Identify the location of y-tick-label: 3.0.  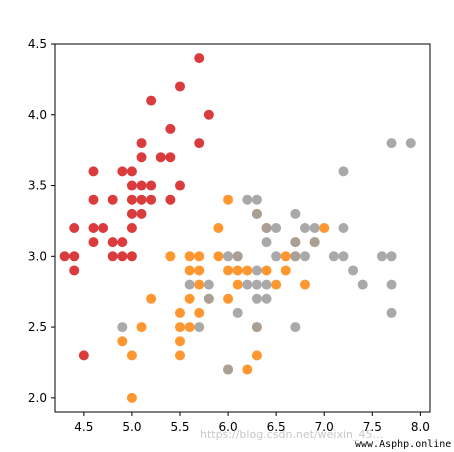
(37, 256).